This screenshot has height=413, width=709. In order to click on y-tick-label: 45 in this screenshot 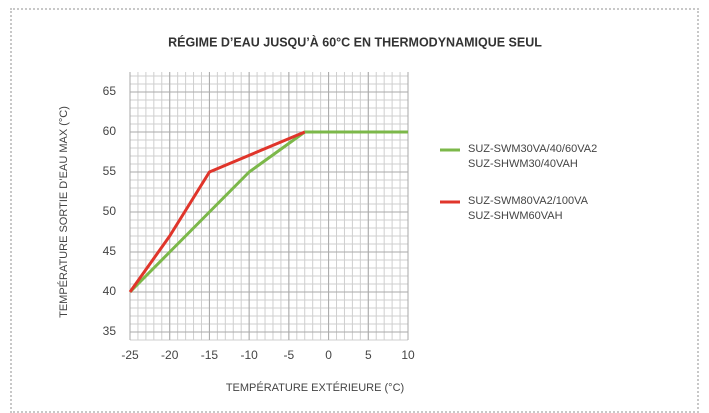, I will do `click(110, 251)`.